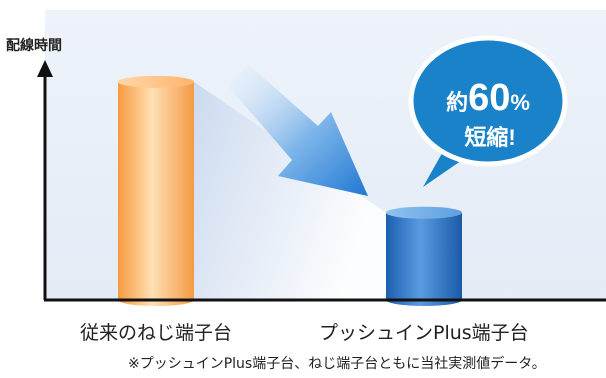 The height and width of the screenshot is (378, 606). What do you see at coordinates (520, 102) in the screenshot?
I see `callout-unit: %` at bounding box center [520, 102].